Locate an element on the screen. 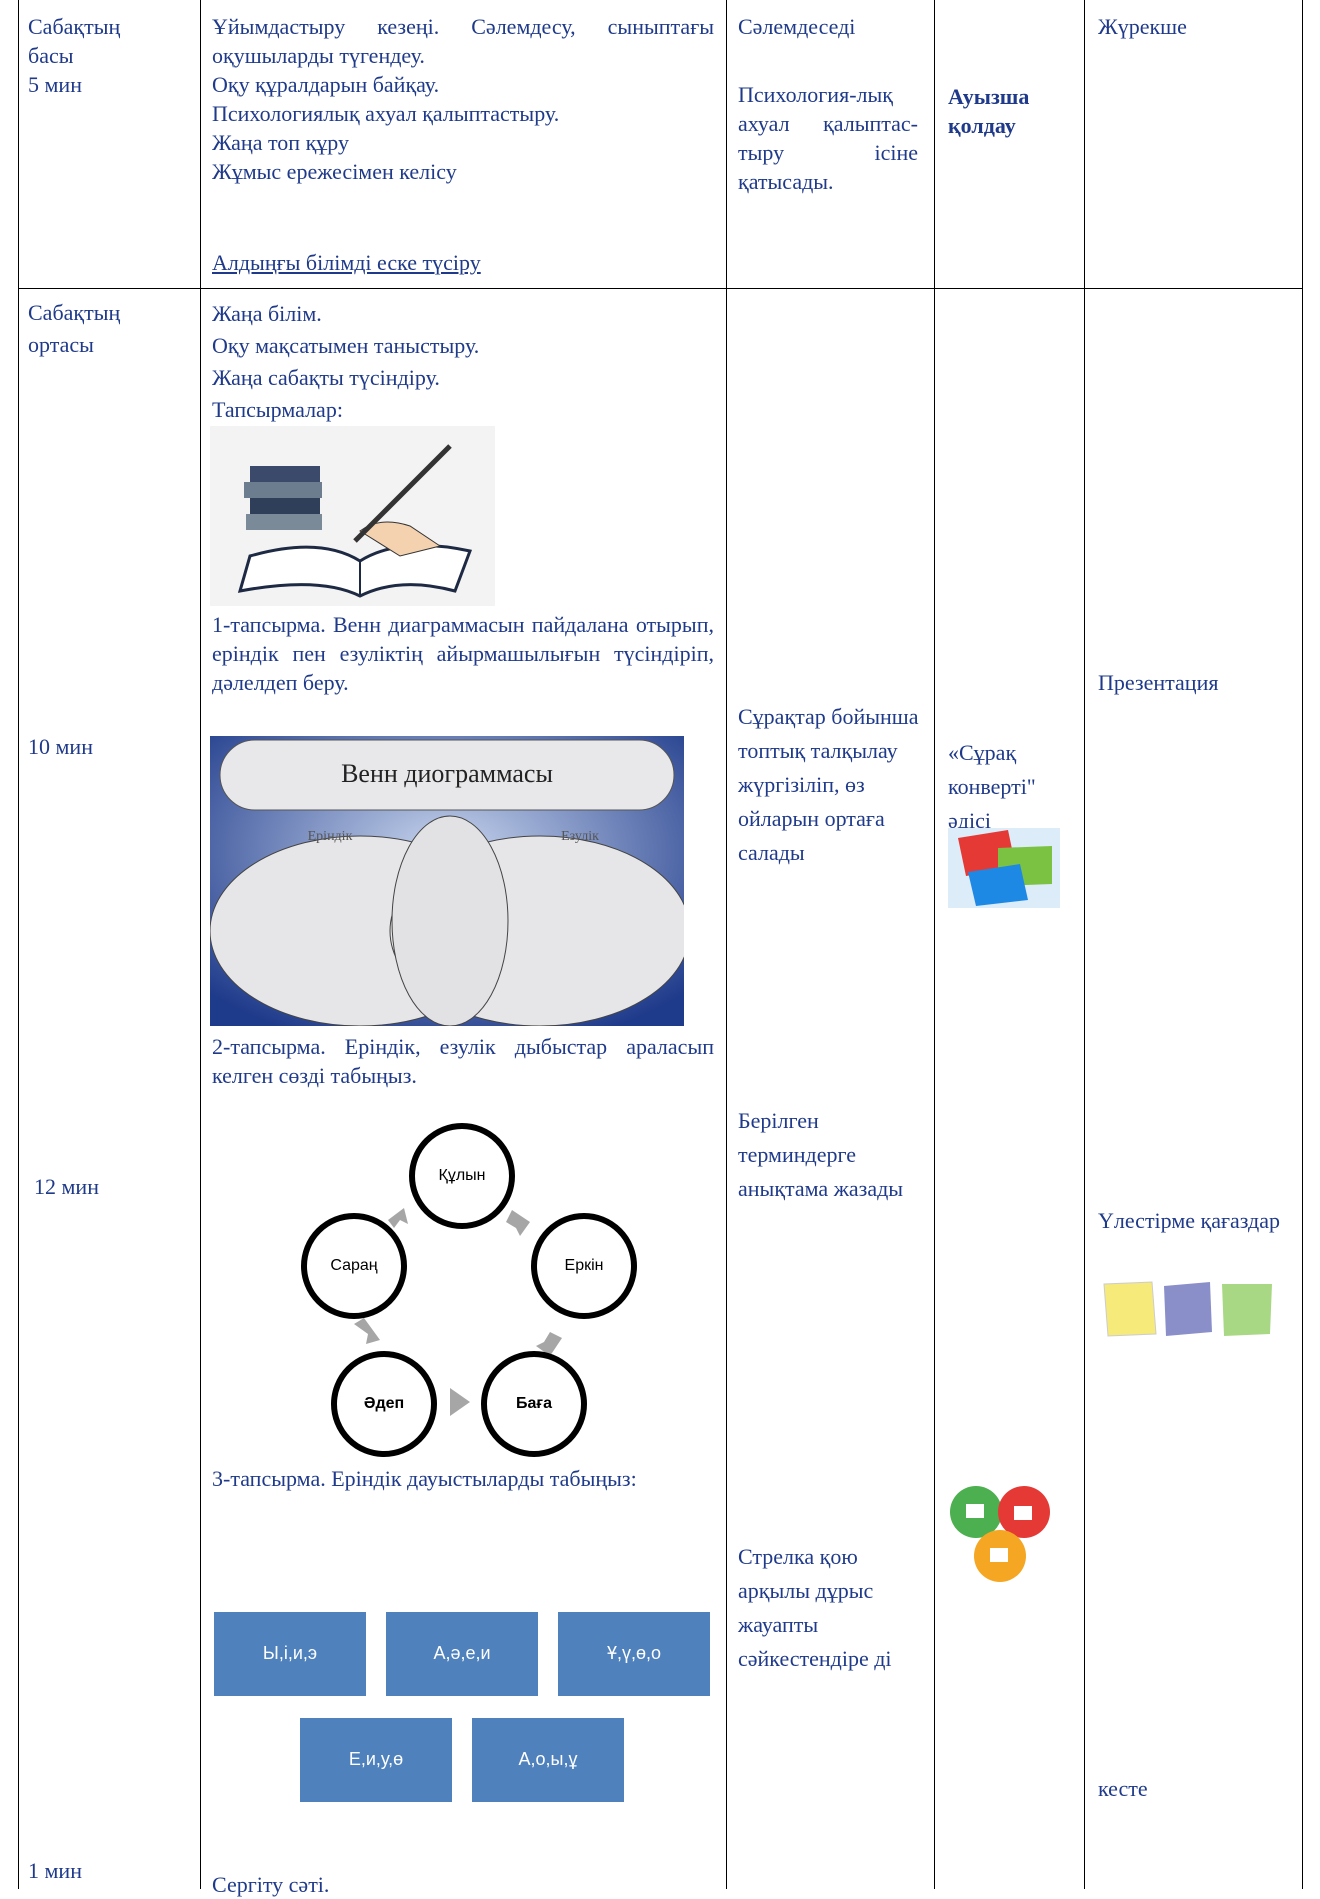 Image resolution: width=1320 pixels, height=1899 pixels. text: Жаңа сабақты түсіндіру. is located at coordinates (326, 377).